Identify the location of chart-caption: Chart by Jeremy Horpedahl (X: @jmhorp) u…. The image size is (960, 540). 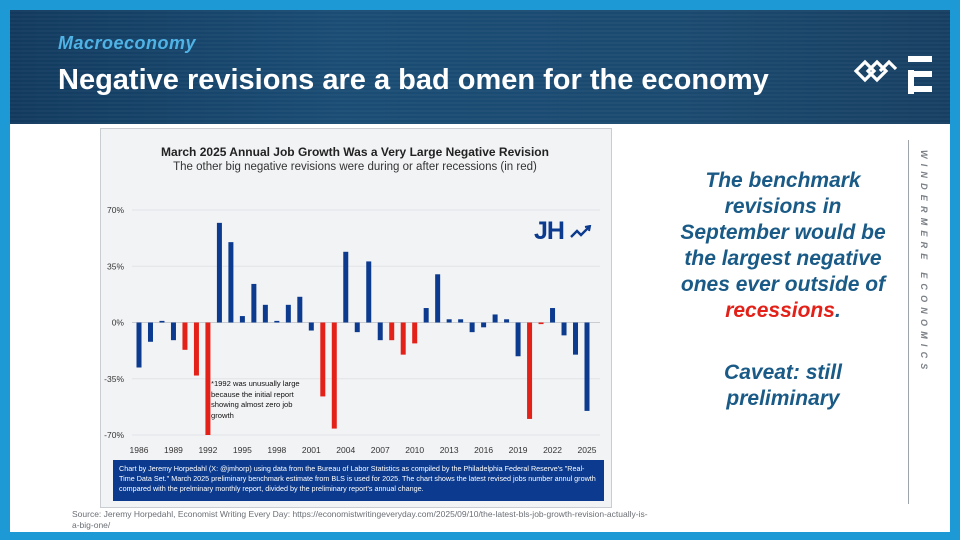
(358, 480).